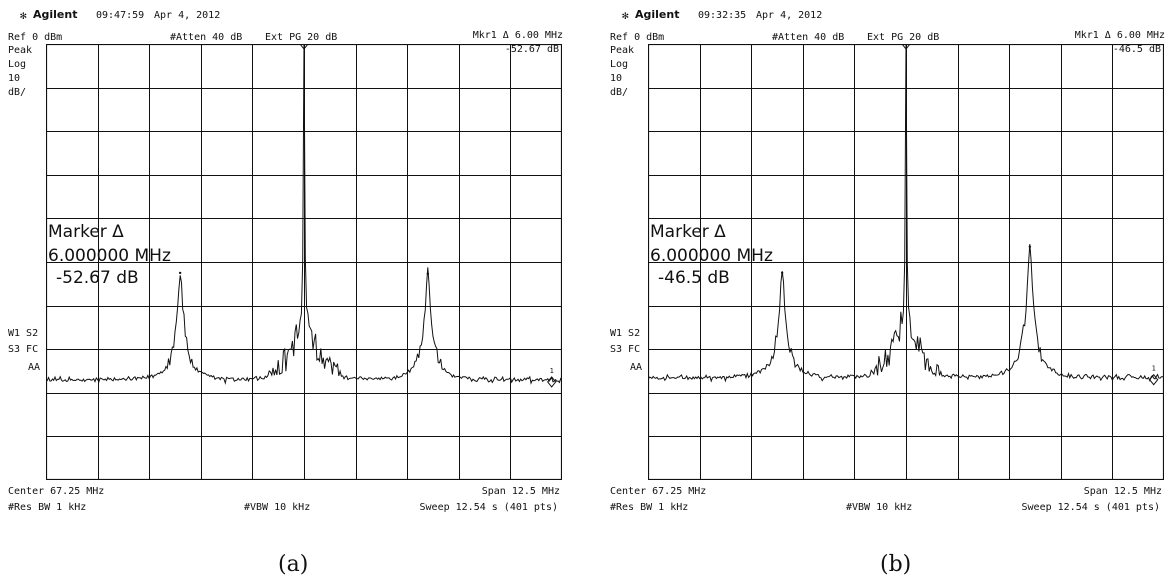 The image size is (1170, 588). What do you see at coordinates (531, 49) in the screenshot?
I see `marker-readout-delta: -52.67 dB` at bounding box center [531, 49].